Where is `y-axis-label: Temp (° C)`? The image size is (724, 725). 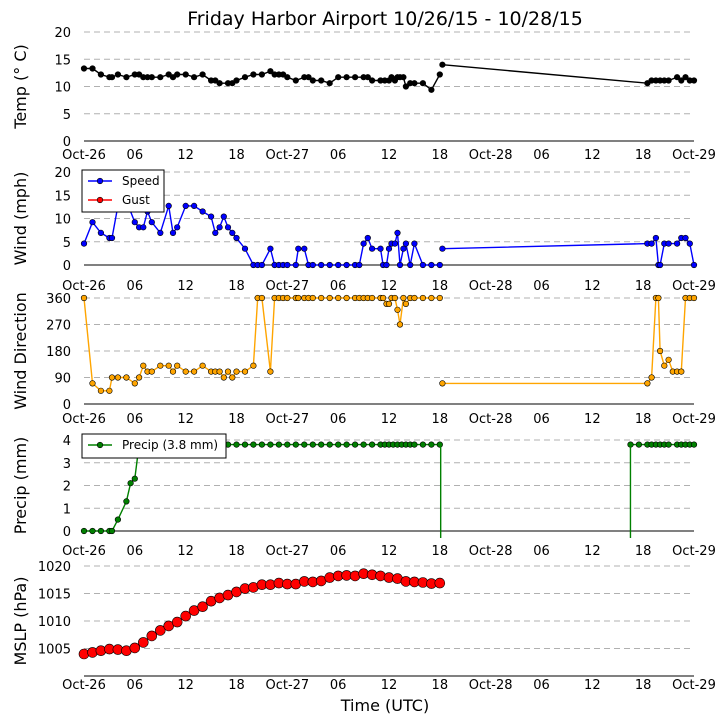
y-axis-label: Temp (° C) is located at coordinates (20, 86).